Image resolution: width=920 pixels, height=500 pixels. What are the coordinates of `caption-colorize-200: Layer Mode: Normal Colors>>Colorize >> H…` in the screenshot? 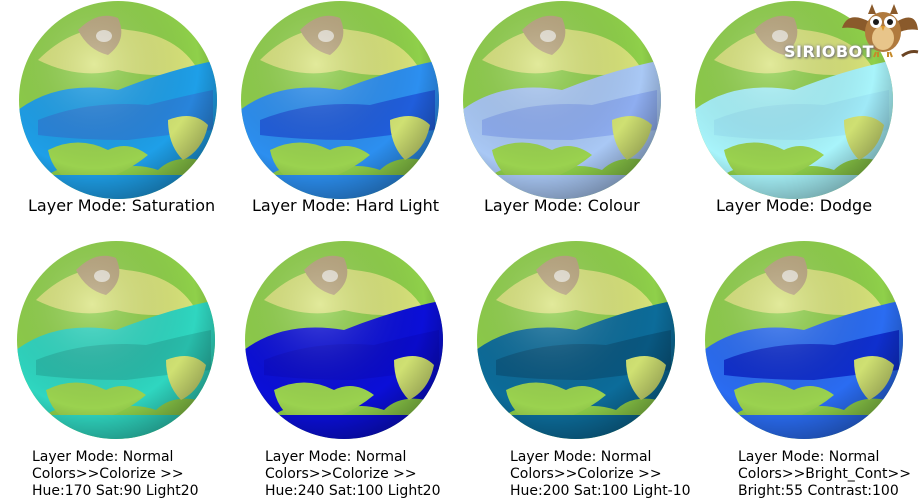 It's located at (600, 474).